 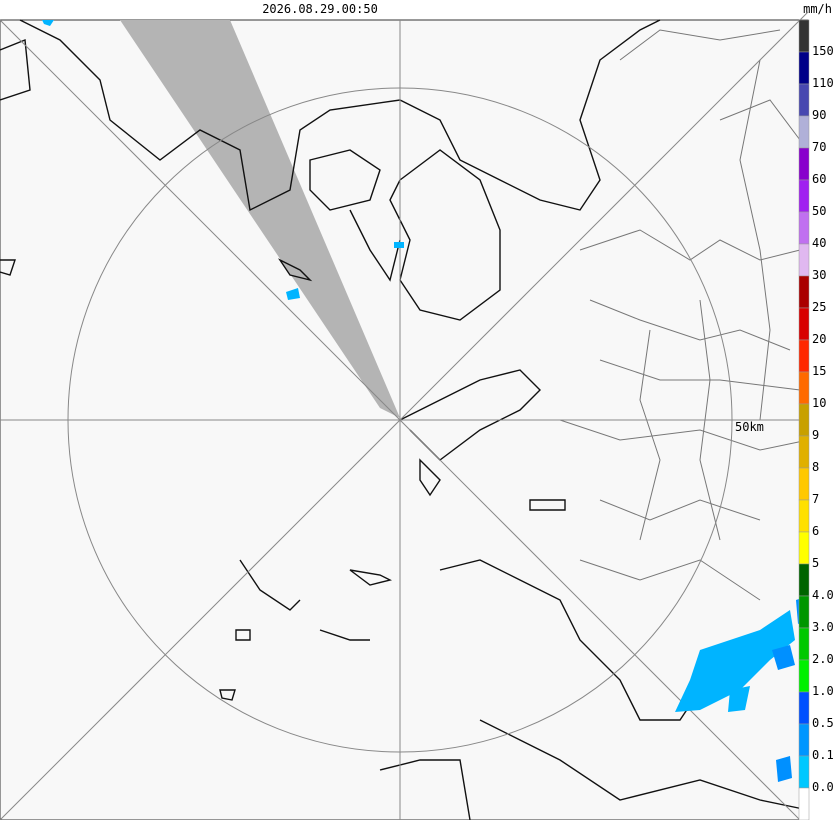 I want to click on legend-label: 9, so click(x=815, y=435).